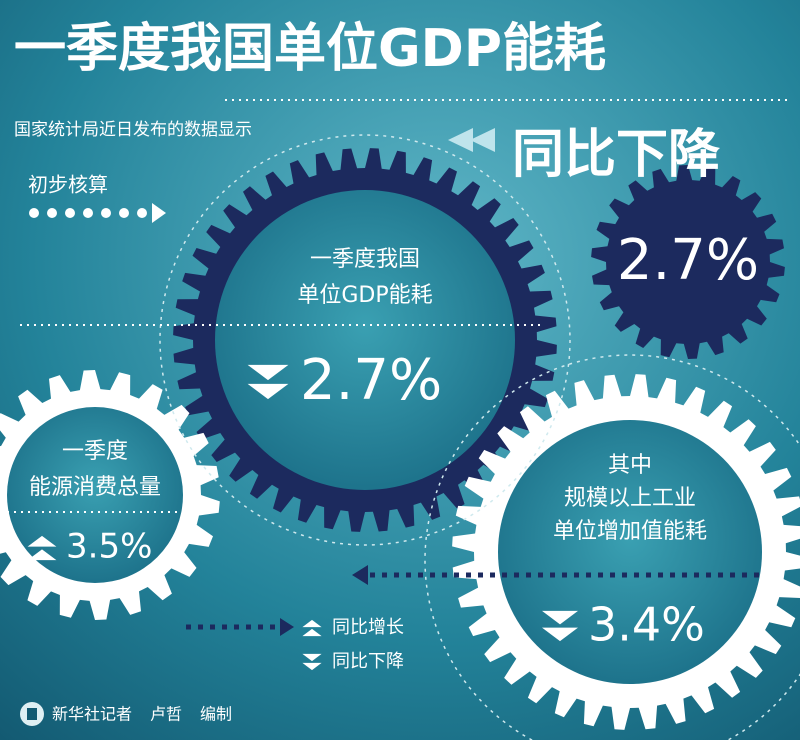 Image resolution: width=800 pixels, height=740 pixels. Describe the element at coordinates (630, 531) in the screenshot. I see `gear-label: 单位增加值能耗` at that location.